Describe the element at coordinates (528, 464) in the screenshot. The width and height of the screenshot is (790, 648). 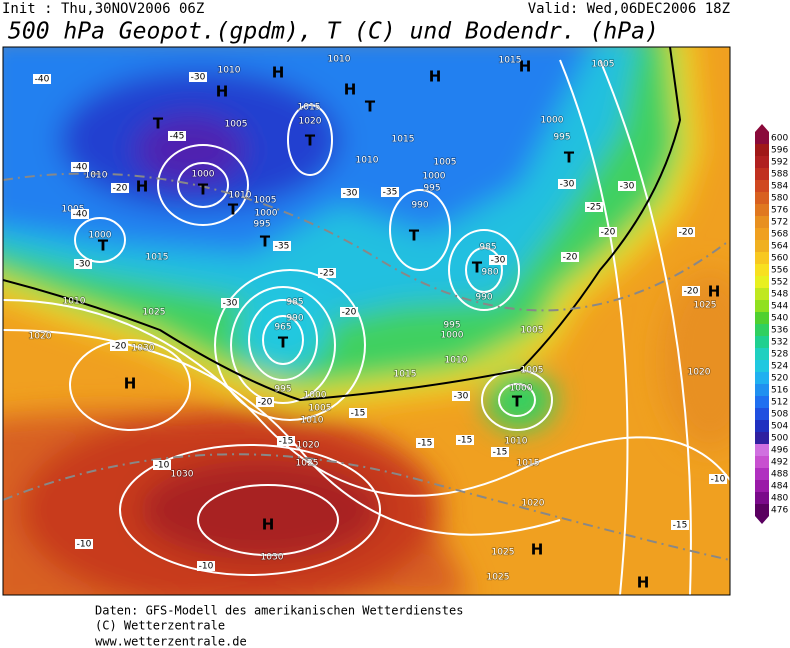
I see `isobar-label: 1015` at that location.